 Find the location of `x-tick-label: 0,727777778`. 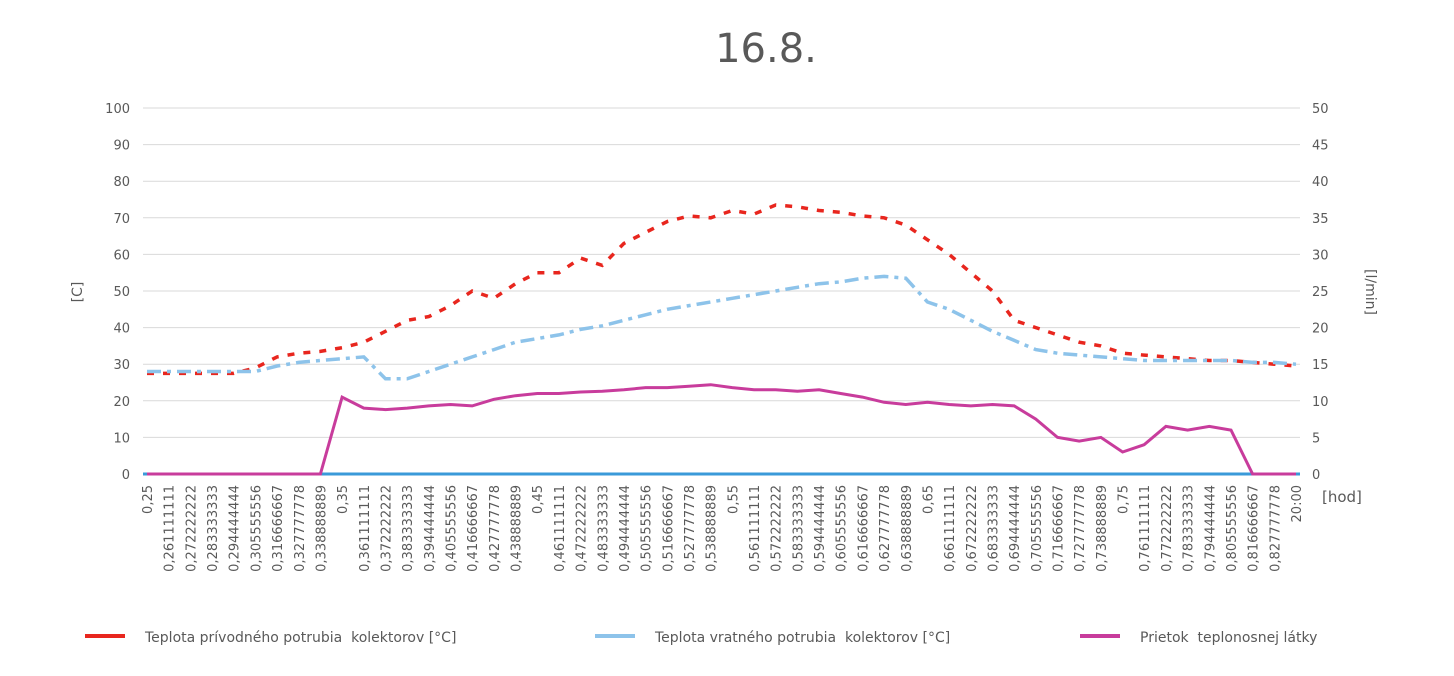

x-tick-label: 0,727777778 is located at coordinates (1080, 528).